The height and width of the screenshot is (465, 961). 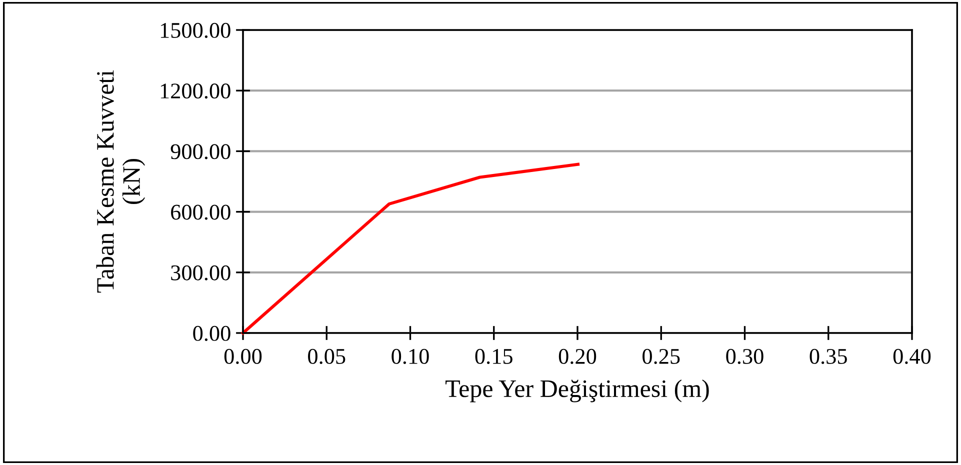 What do you see at coordinates (493, 356) in the screenshot?
I see `x-tick-label: 0.15` at bounding box center [493, 356].